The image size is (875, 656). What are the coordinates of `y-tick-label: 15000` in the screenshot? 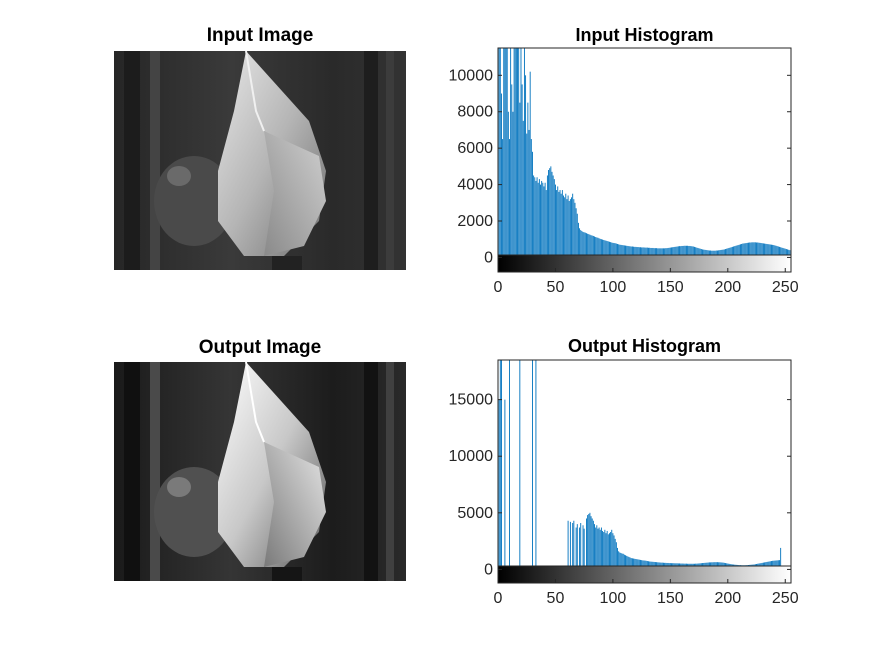 It's located at (471, 400).